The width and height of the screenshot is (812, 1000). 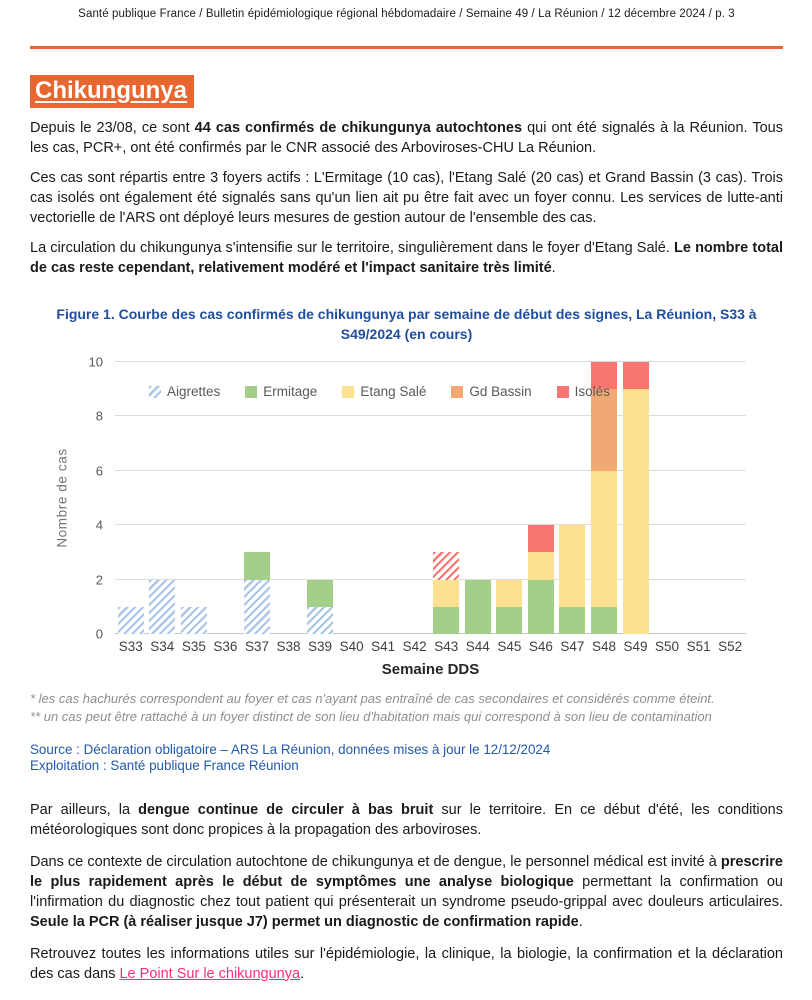 I want to click on bar-slot-S35, so click(x=194, y=498).